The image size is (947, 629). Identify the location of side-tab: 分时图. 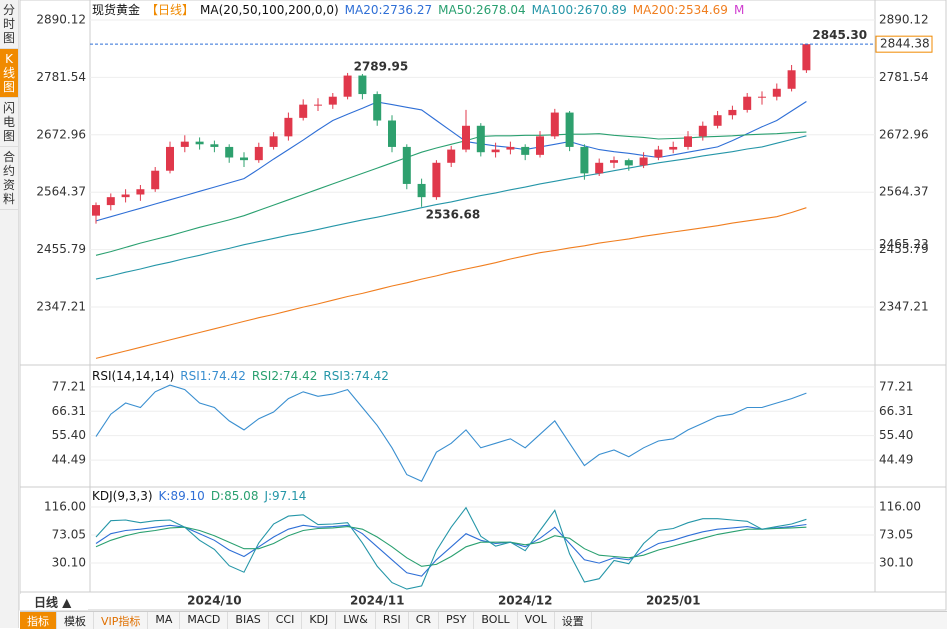
(9, 24).